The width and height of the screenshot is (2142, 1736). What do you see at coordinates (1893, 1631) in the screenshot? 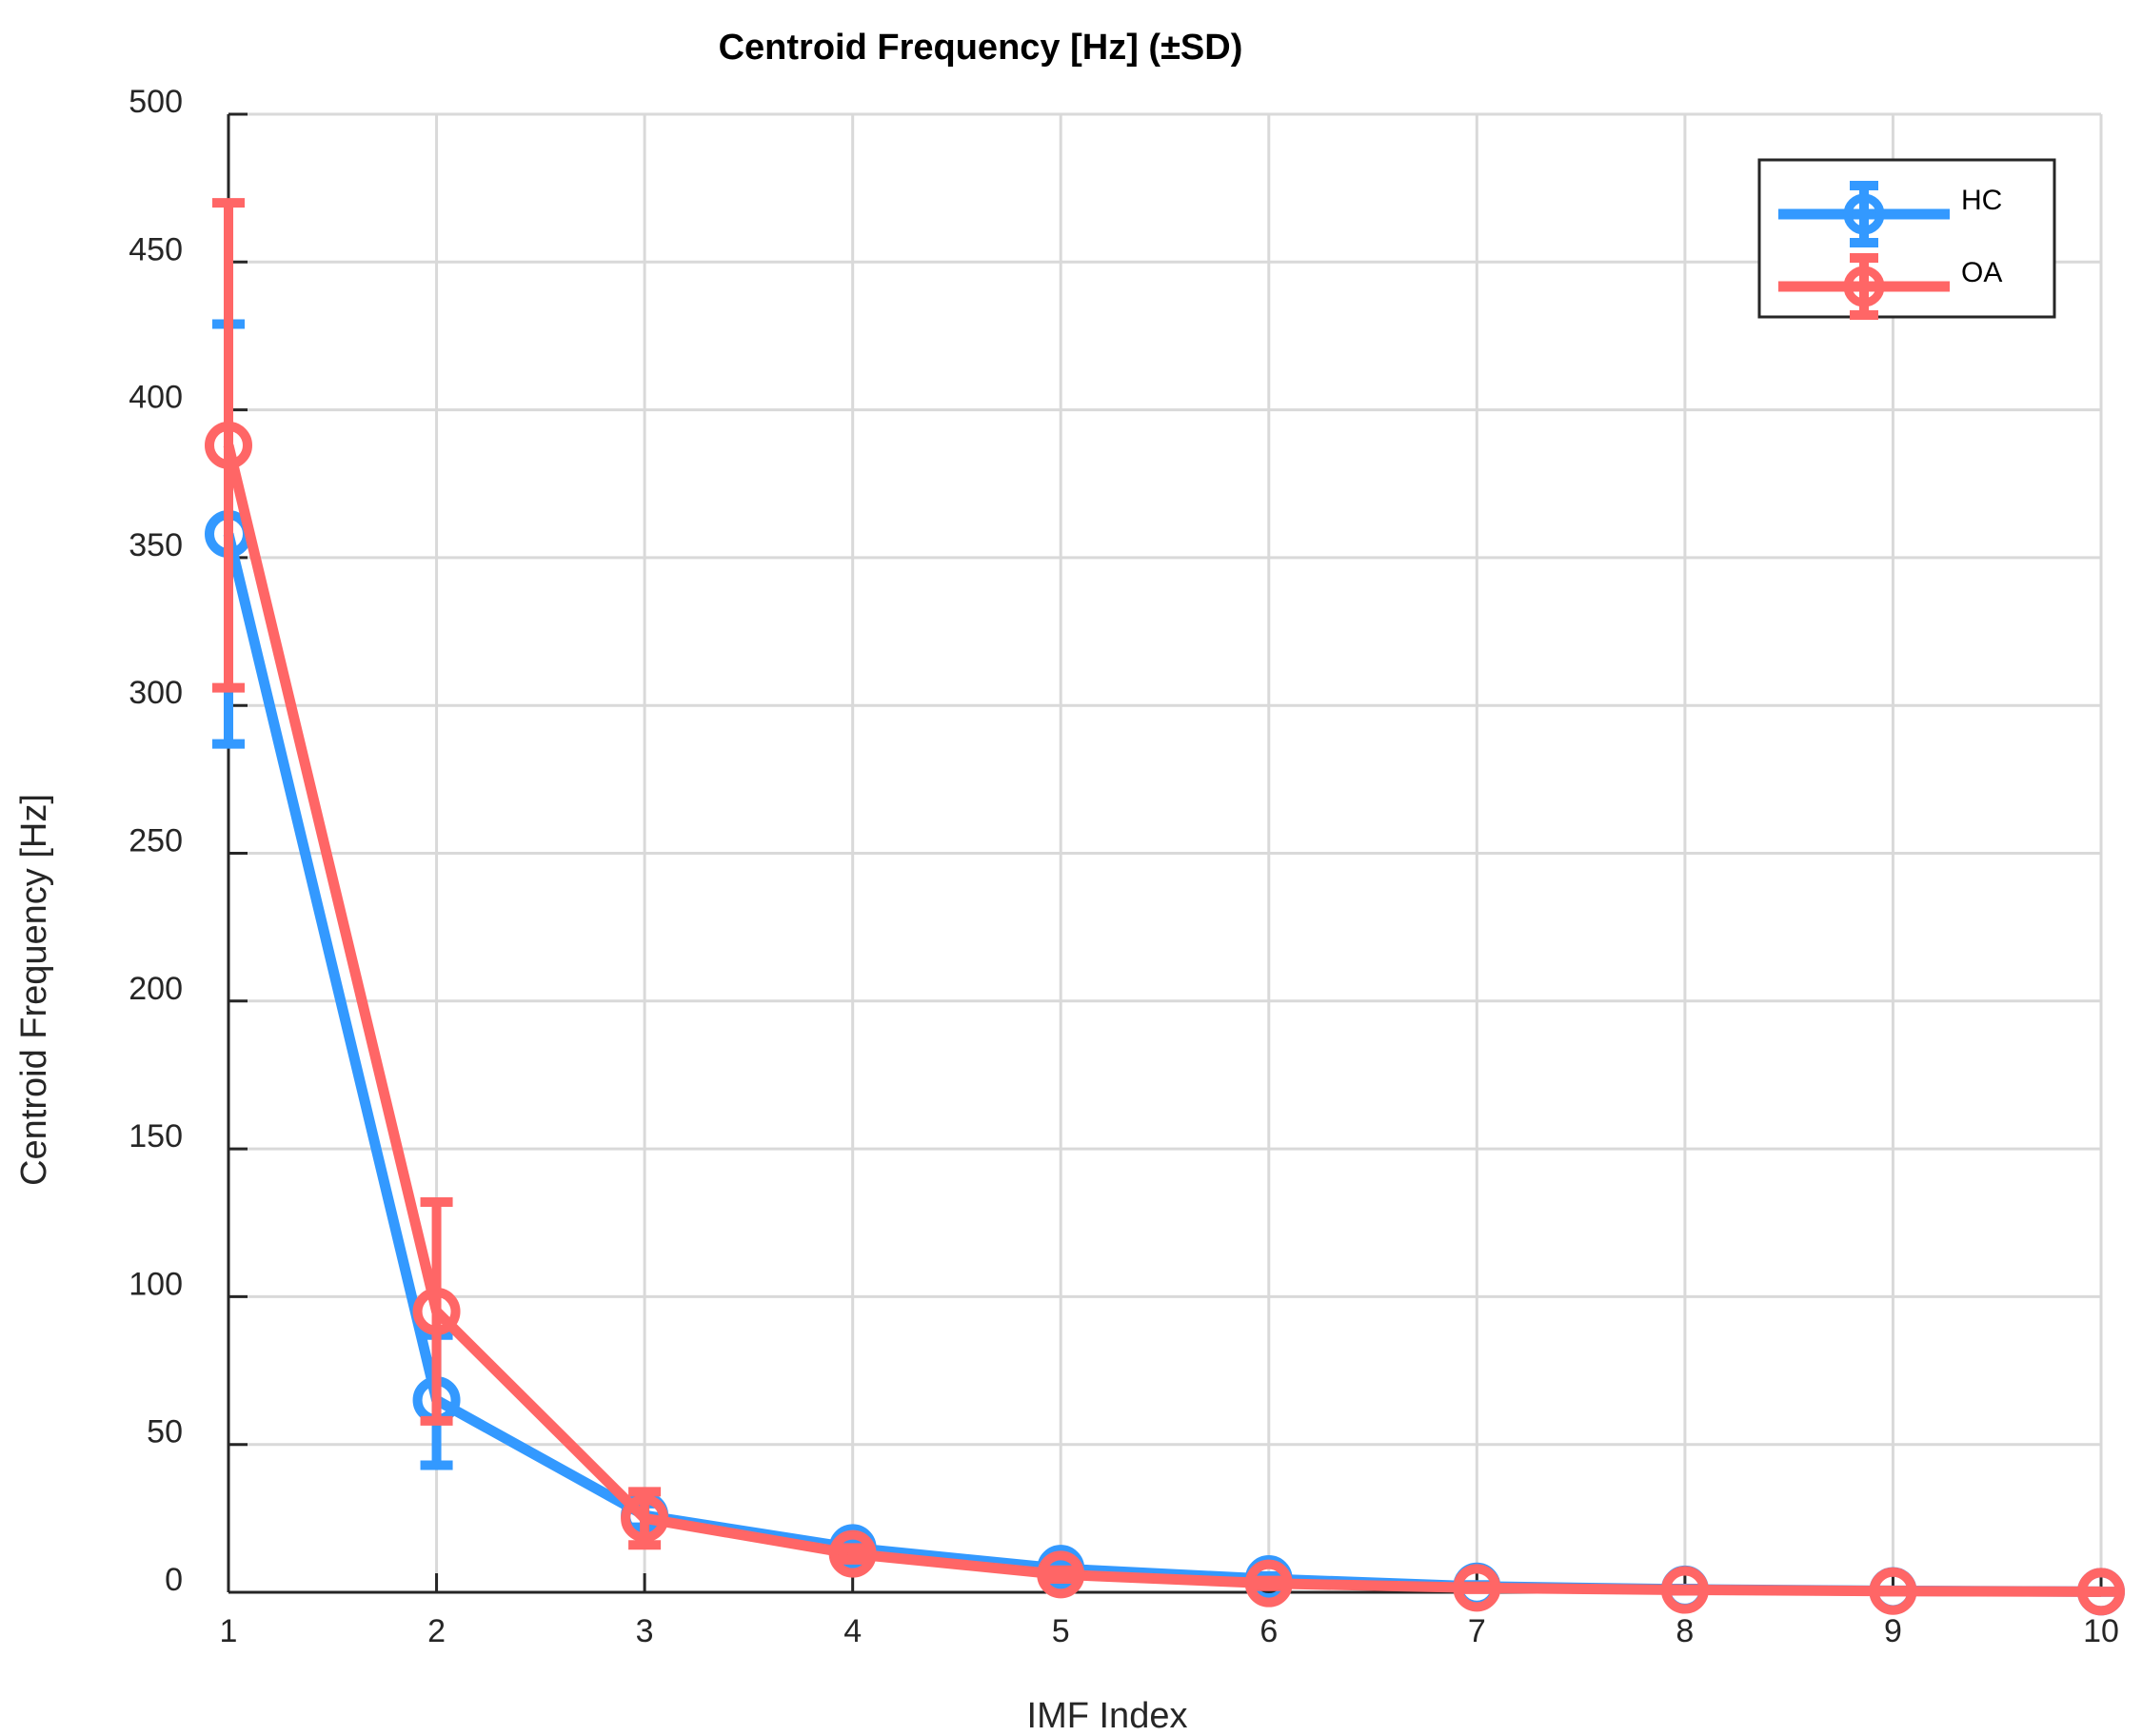
I see `x-tick-label: 9` at bounding box center [1893, 1631].